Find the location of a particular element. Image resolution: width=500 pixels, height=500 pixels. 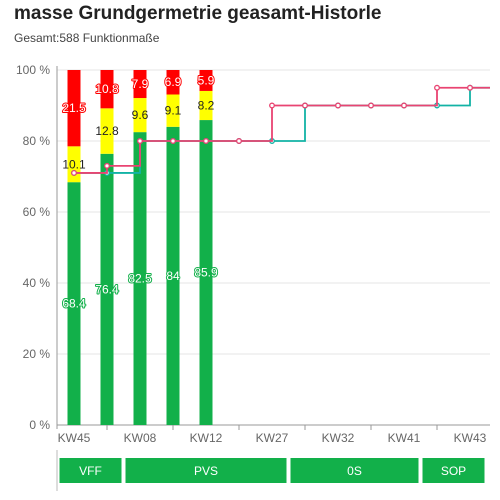

data-label: 68.4 is located at coordinates (74, 304).